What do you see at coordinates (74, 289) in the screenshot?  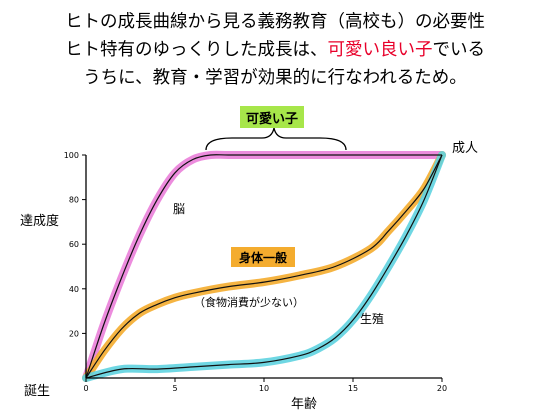 I see `y-tick-label-40: 40` at bounding box center [74, 289].